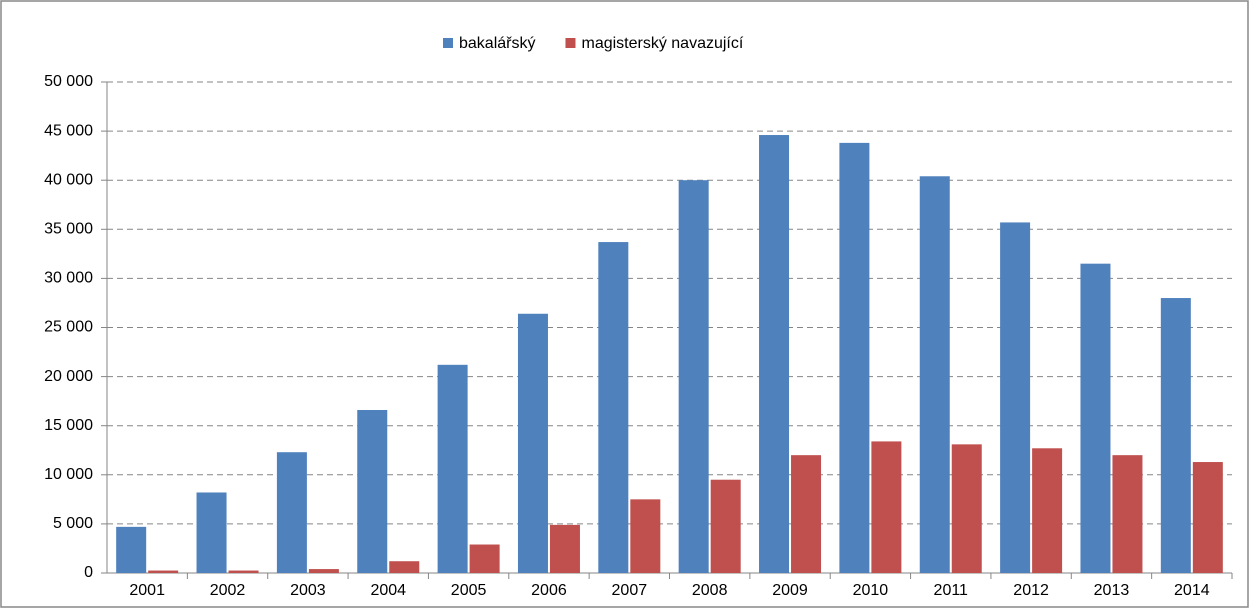  I want to click on x-tick-label: 2009, so click(790, 590).